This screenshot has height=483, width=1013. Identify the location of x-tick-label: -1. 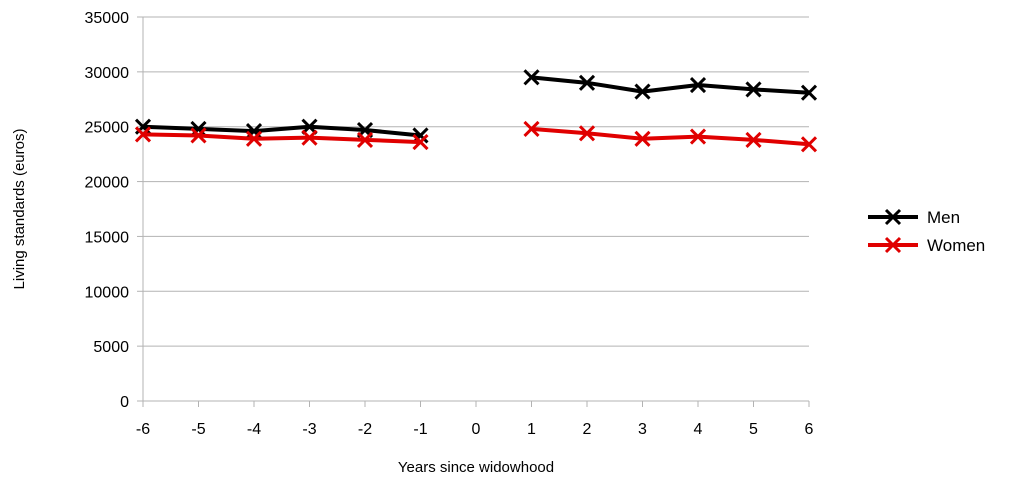
(420, 429).